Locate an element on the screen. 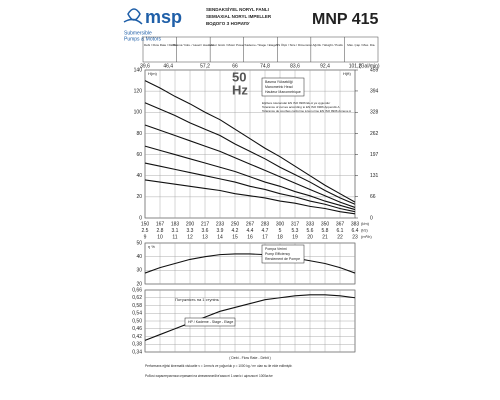 Image resolution: width=500 pixels, height=400 pixels. flow-label: 5 is located at coordinates (280, 231).